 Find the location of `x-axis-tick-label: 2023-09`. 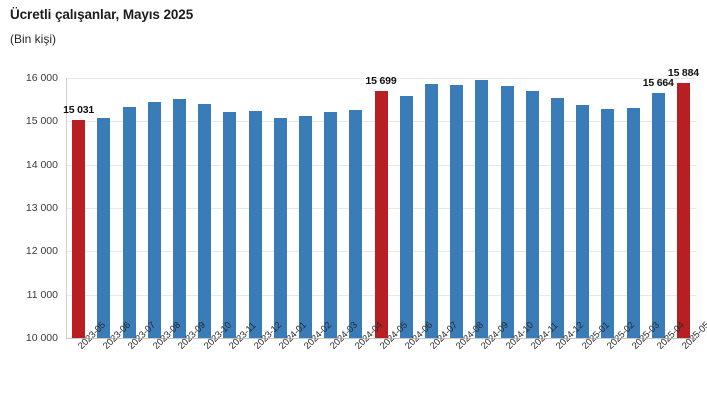

x-axis-tick-label: 2023-09 is located at coordinates (192, 335).